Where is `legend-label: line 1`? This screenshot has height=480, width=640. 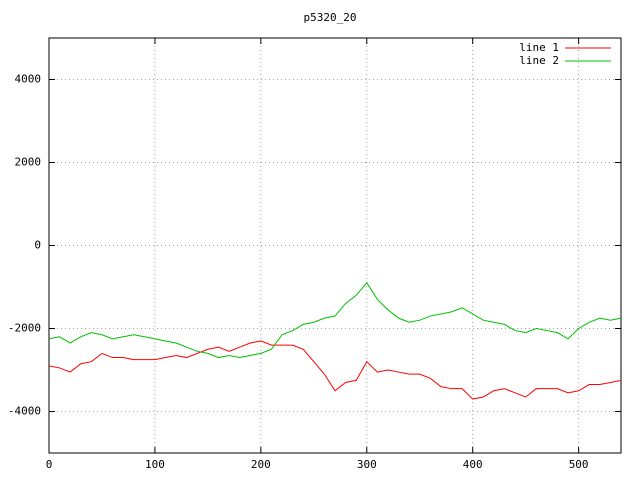 legend-label: line 1 is located at coordinates (539, 47).